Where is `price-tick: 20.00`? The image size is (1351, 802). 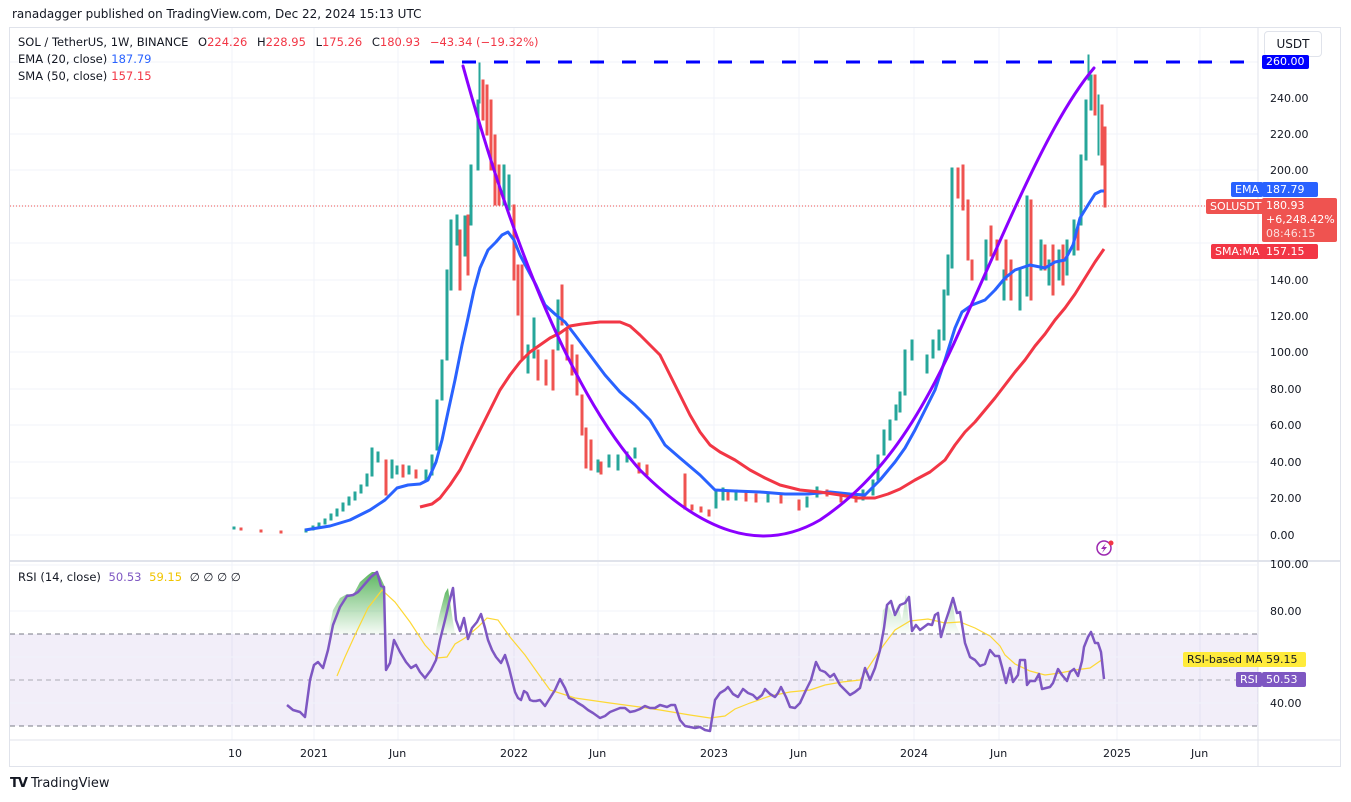
price-tick: 20.00 is located at coordinates (1286, 498).